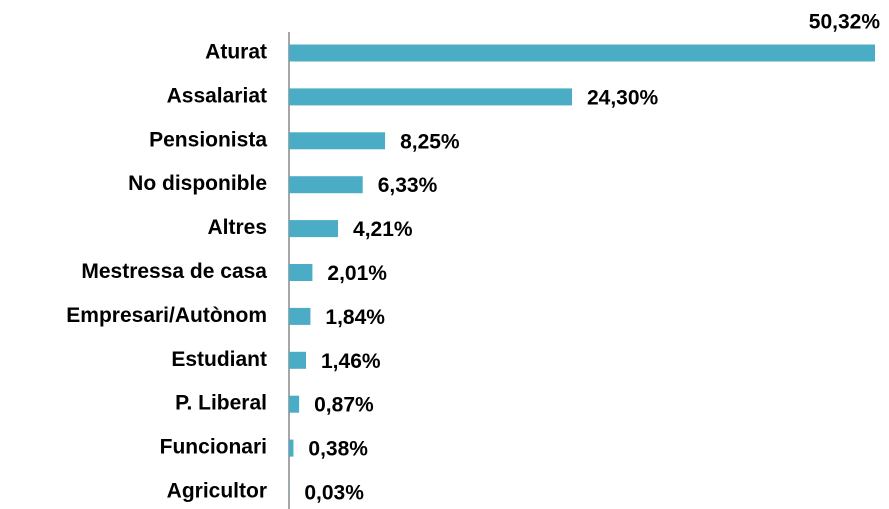  Describe the element at coordinates (623, 97) in the screenshot. I see `value-label: 24,30%` at that location.